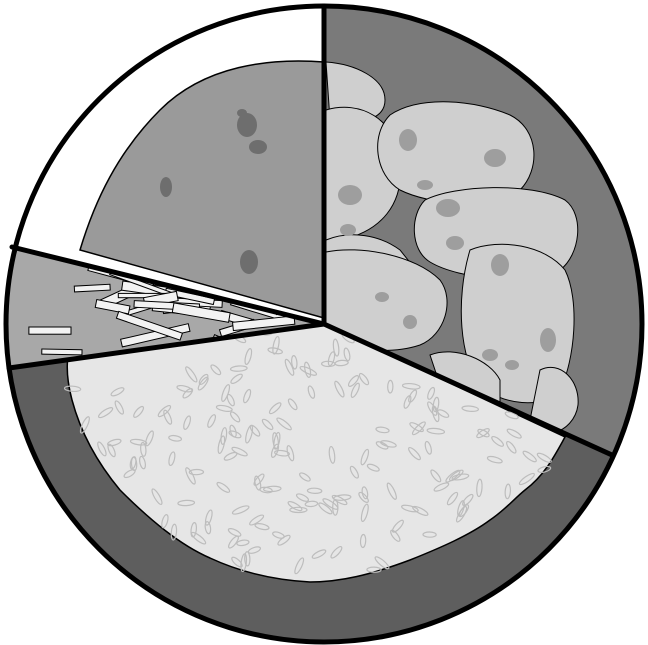 Image resolution: width=648 pixels, height=645 pixels. What do you see at coordinates (168, 285) in the screenshot?
I see `divider-left-upper` at bounding box center [168, 285].